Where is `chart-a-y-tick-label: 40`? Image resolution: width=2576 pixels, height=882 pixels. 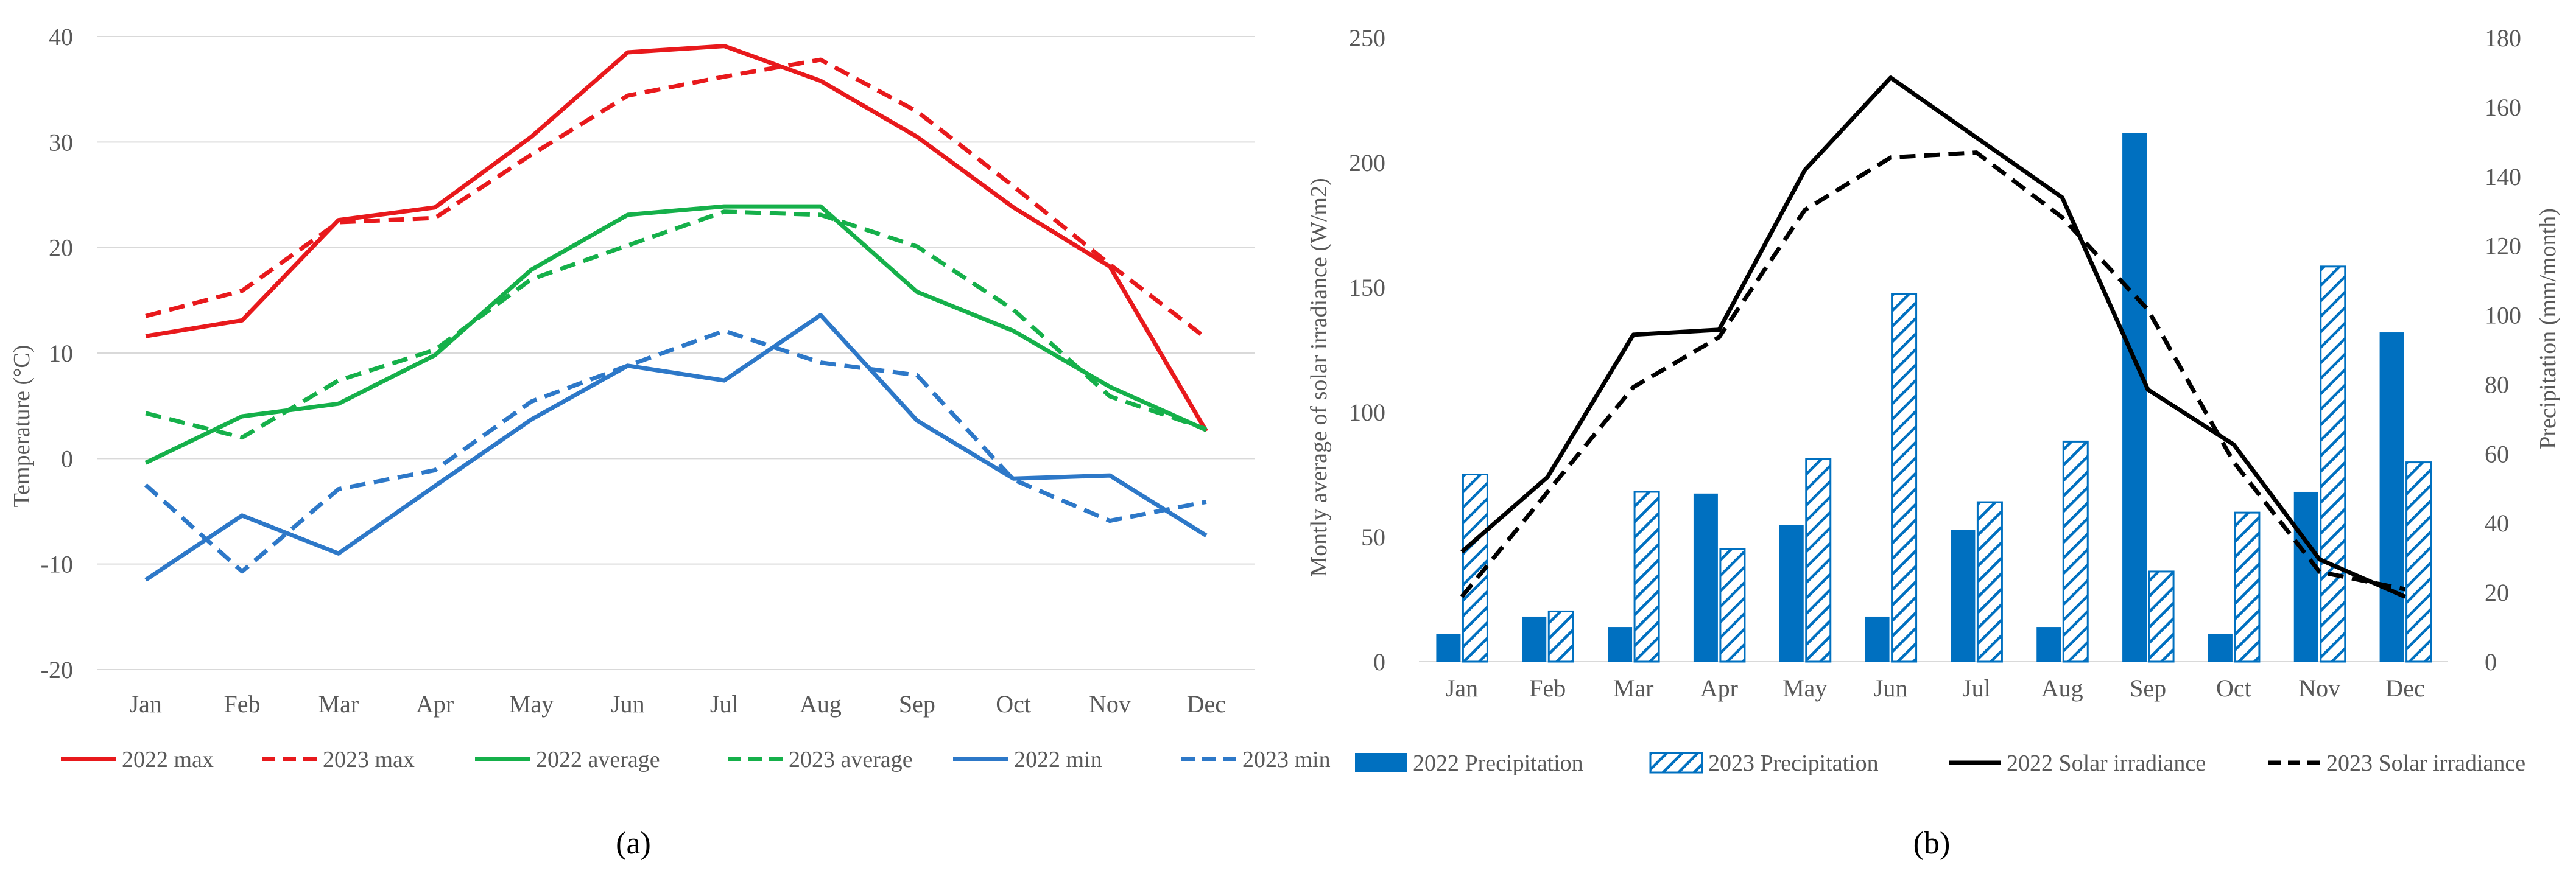 chart-a-y-tick-label: 40 is located at coordinates (61, 37).